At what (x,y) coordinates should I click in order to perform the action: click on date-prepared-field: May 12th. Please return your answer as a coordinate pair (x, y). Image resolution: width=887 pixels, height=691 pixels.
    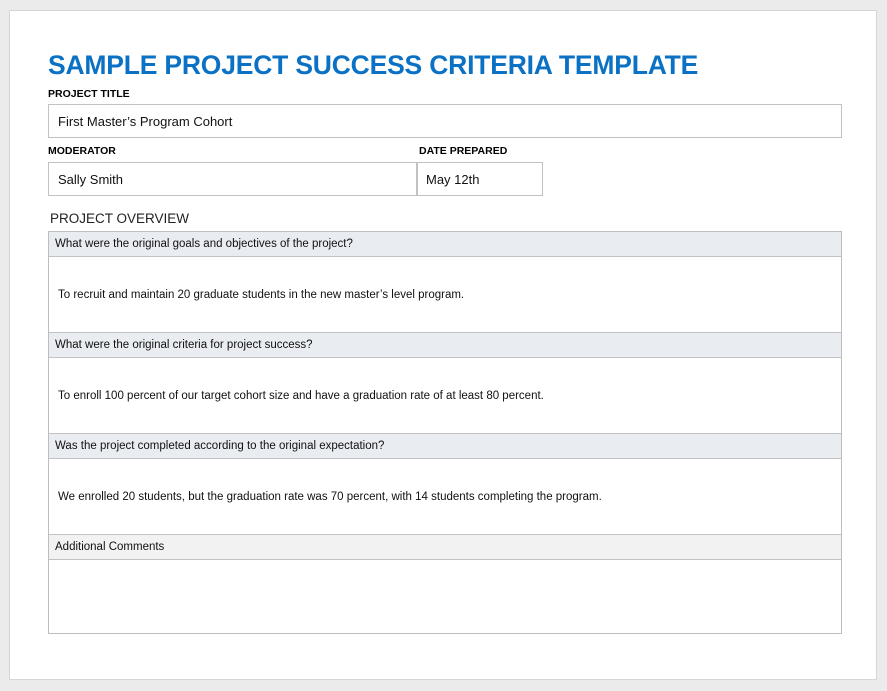
    Looking at the image, I should click on (479, 179).